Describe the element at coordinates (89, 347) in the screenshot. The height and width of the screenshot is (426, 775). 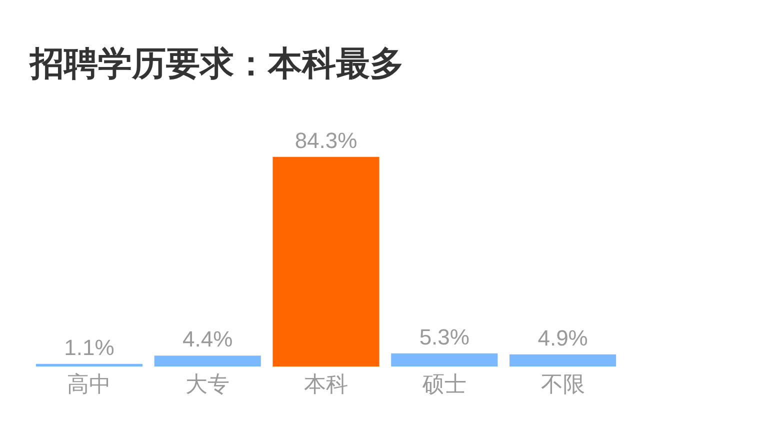
I see `data-label: 1.1%` at that location.